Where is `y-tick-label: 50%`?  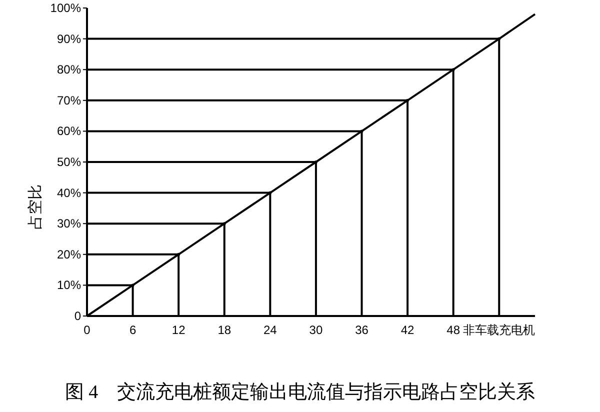 y-tick-label: 50% is located at coordinates (69, 162).